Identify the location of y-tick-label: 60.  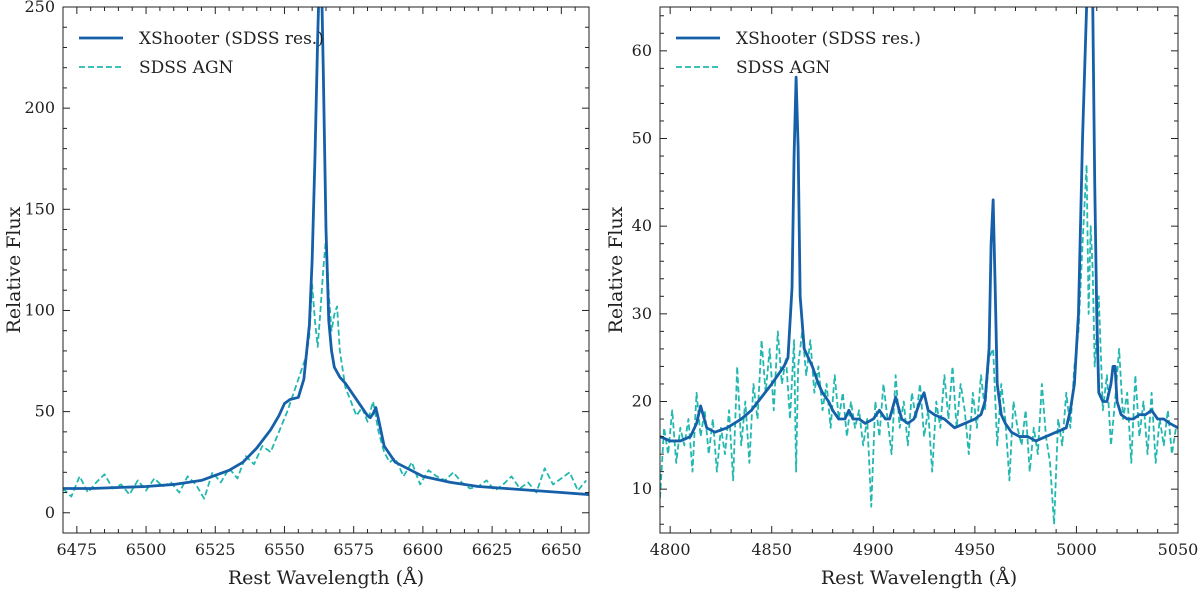
(642, 50).